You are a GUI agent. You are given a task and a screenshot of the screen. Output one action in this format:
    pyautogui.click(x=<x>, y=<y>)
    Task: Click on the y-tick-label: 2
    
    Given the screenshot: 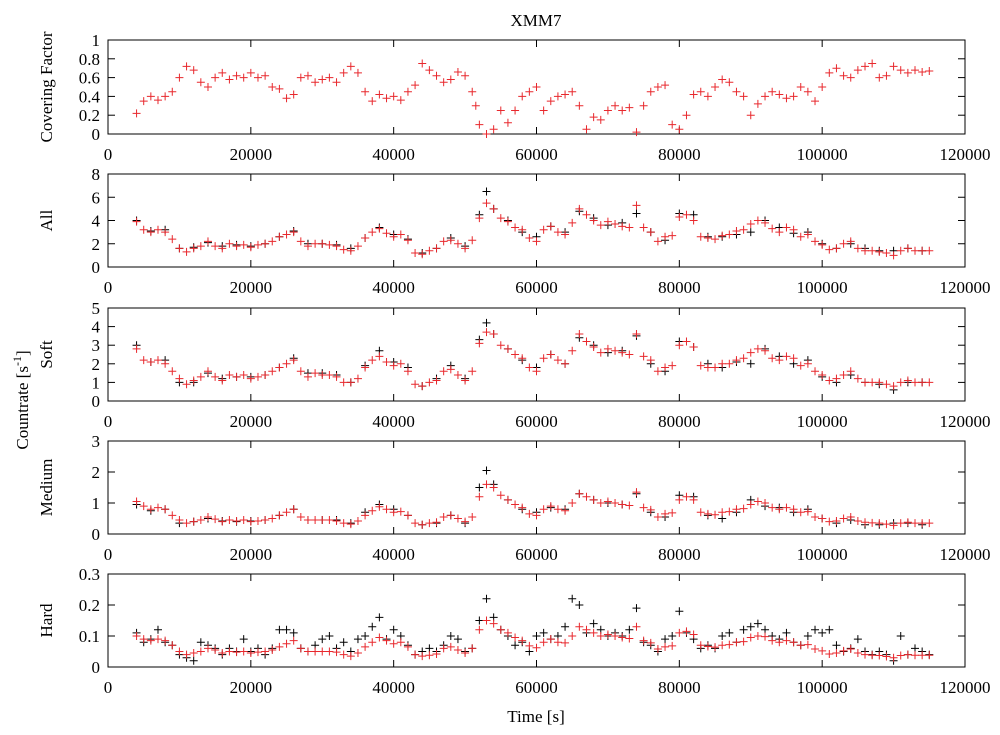 What is the action you would take?
    pyautogui.click(x=96, y=244)
    